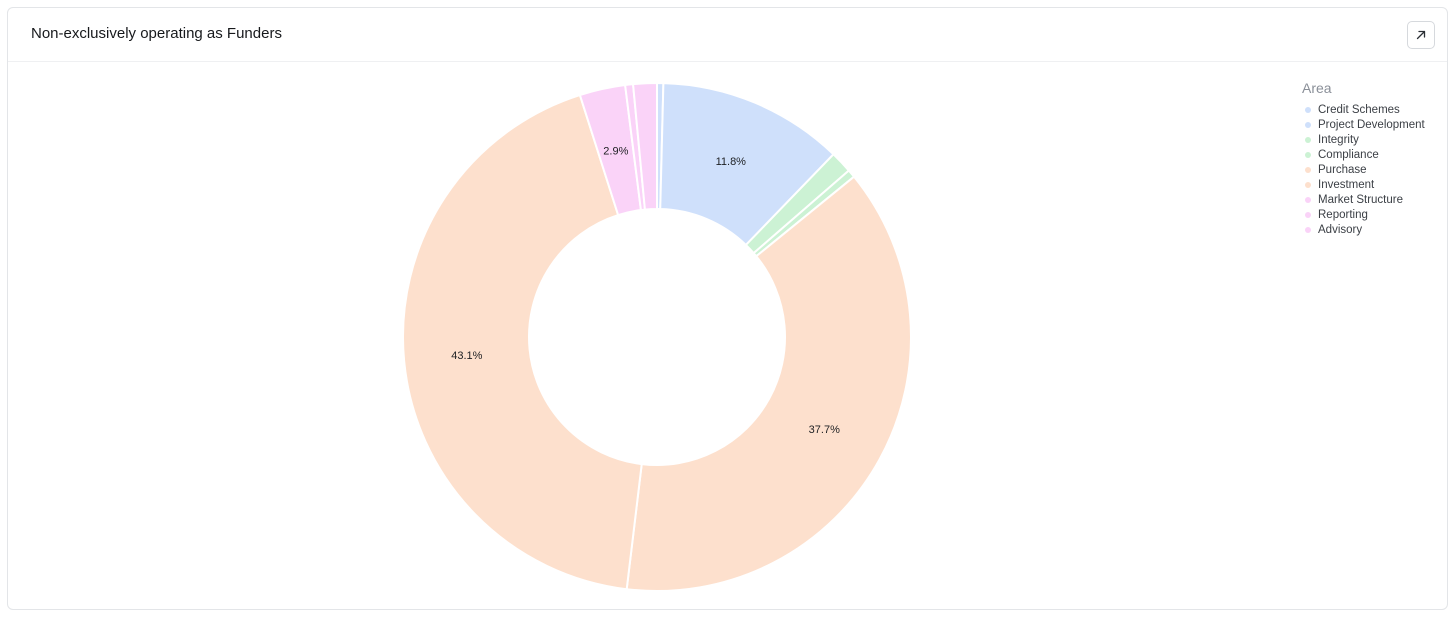 The image size is (1456, 617). I want to click on legend-item-compliance: Compliance, so click(1372, 154).